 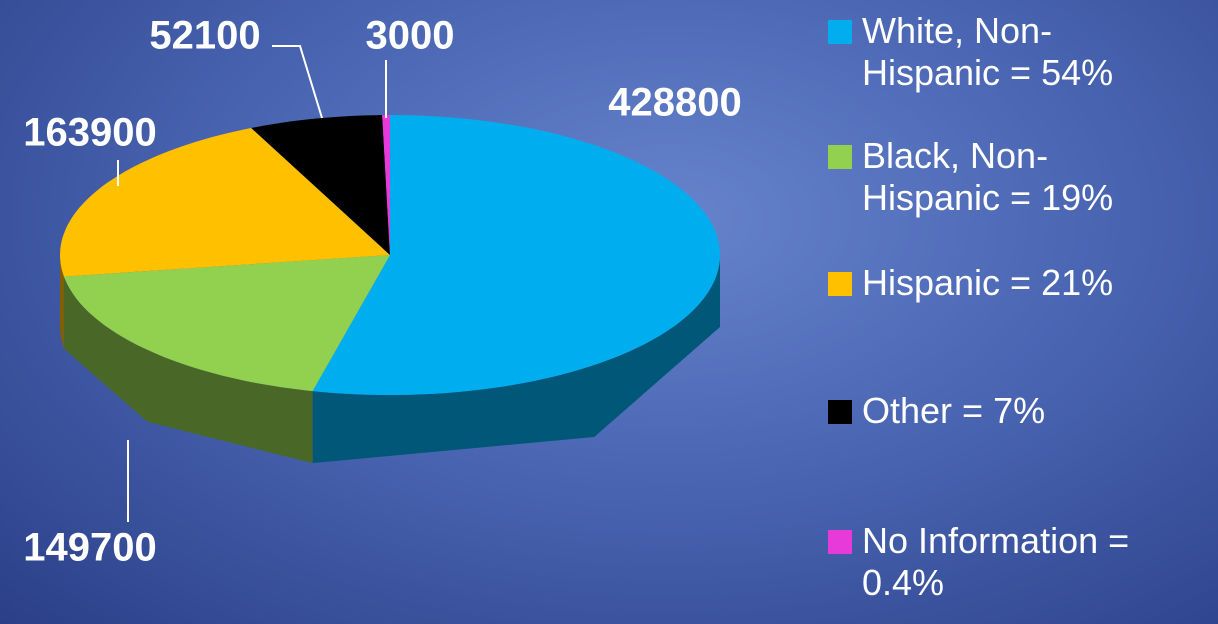 I want to click on legend-item: Black, Non-Hispanic = 19%, so click(x=1023, y=177).